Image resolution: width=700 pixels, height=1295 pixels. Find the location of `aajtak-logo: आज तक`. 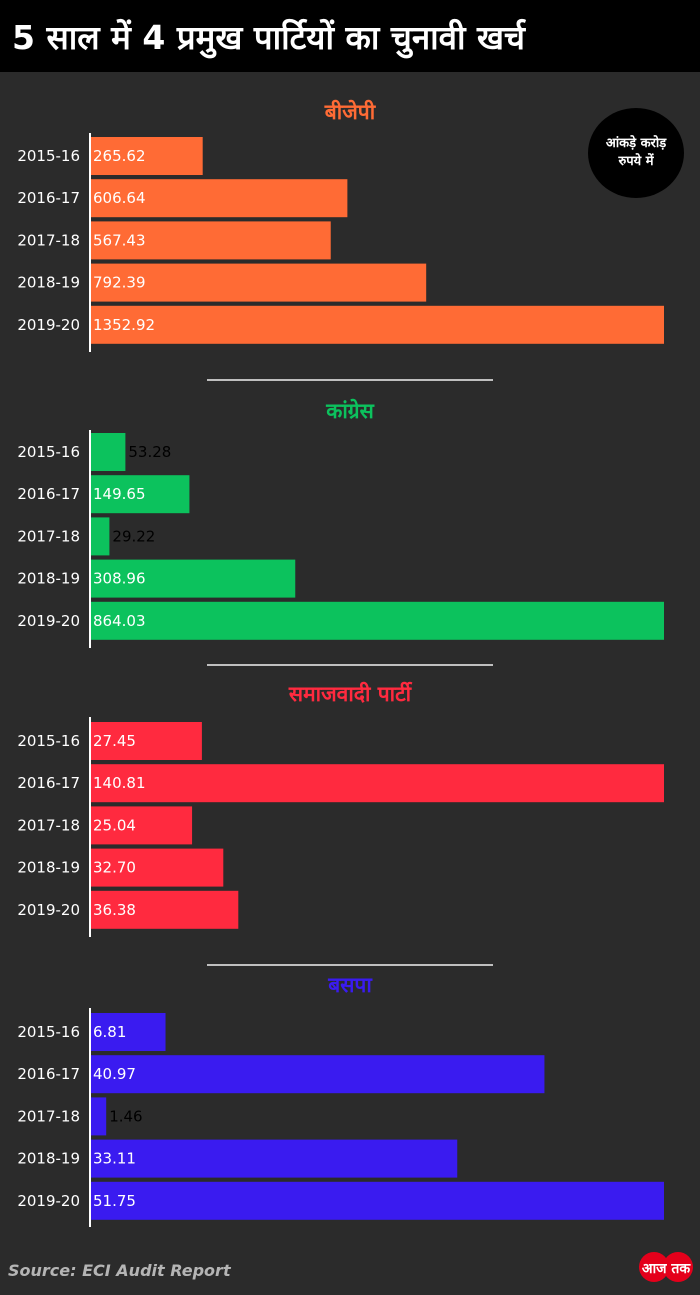

aajtak-logo: आज तक is located at coordinates (666, 1267).